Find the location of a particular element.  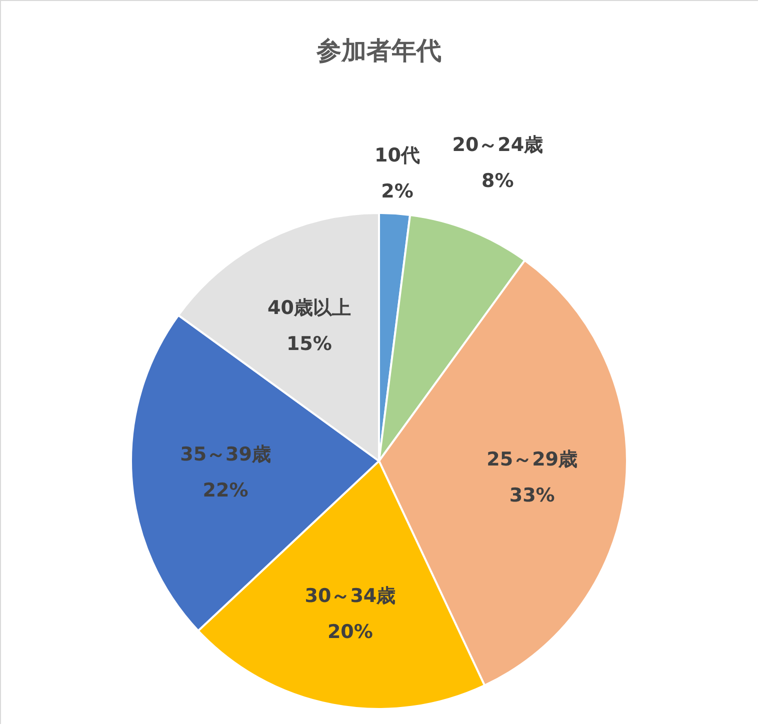

data-label: 20% is located at coordinates (350, 632).